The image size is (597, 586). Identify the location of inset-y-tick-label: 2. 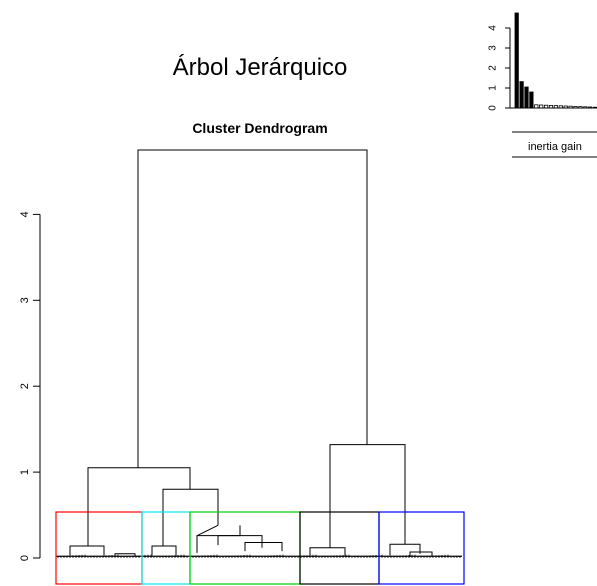
(493, 68).